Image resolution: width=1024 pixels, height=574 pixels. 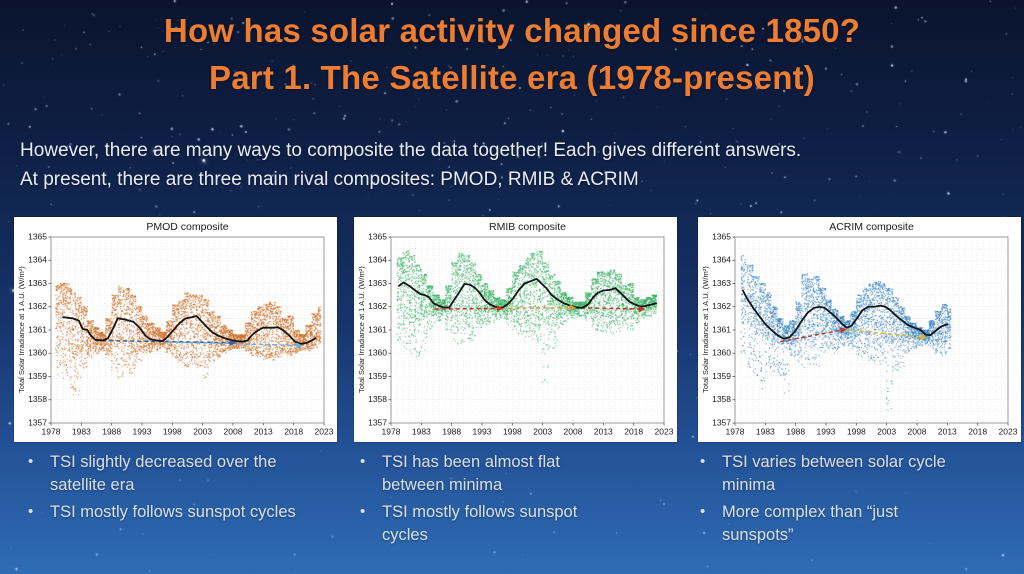 What do you see at coordinates (21, 330) in the screenshot?
I see `pmod-y-axis-label: Total Solar Irradiance at 1 A.U. (W/m²)` at bounding box center [21, 330].